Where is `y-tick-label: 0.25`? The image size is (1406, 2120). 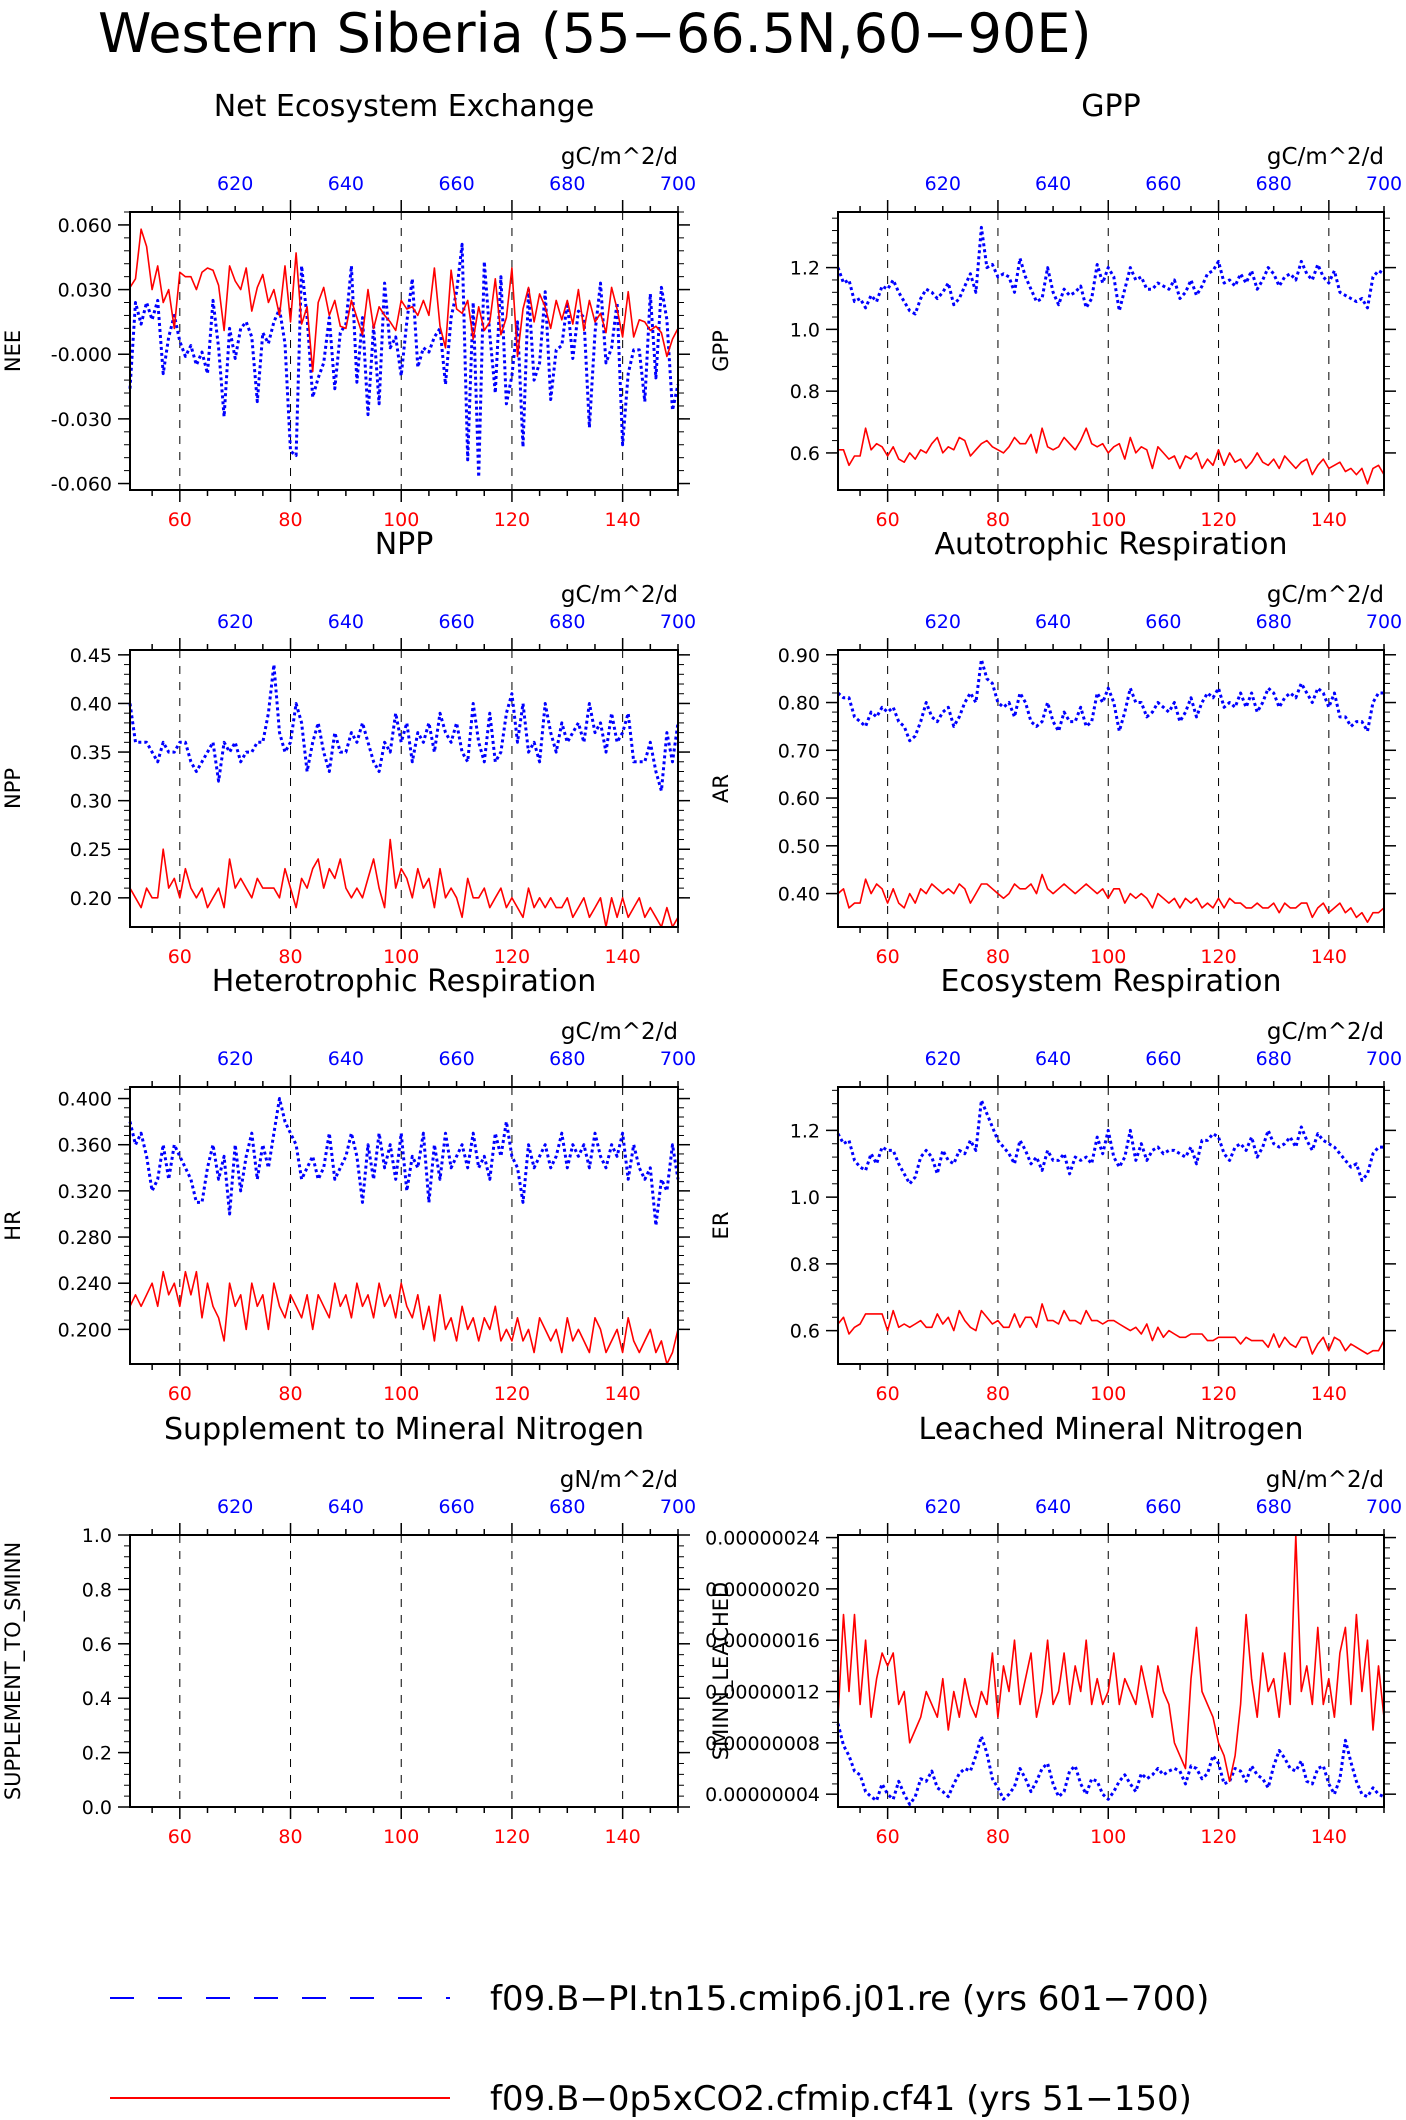
y-tick-label: 0.25 is located at coordinates (91, 850).